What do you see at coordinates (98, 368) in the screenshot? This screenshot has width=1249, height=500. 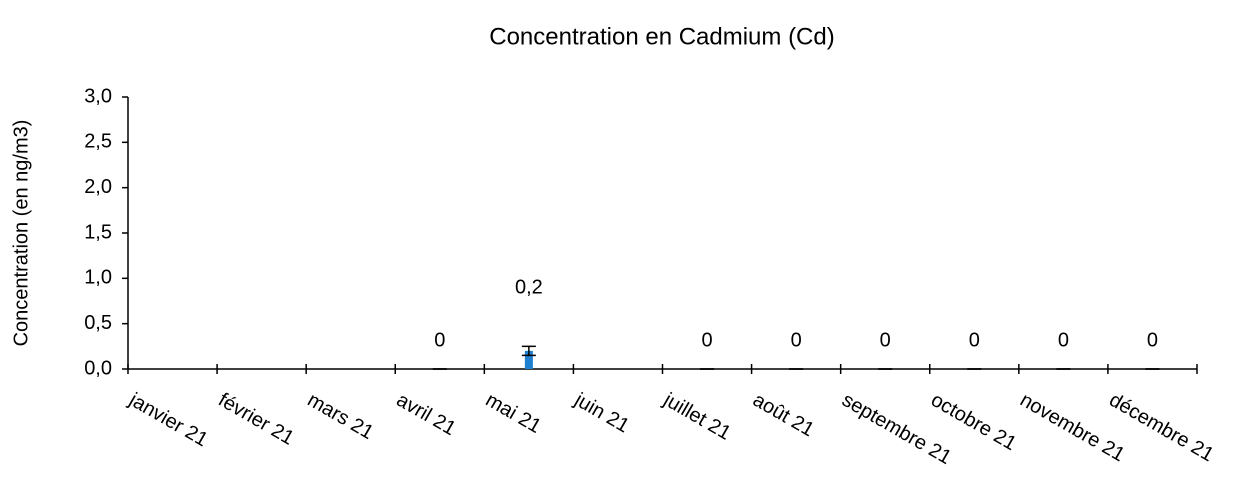 I see `y-tick-label: 0,0` at bounding box center [98, 368].